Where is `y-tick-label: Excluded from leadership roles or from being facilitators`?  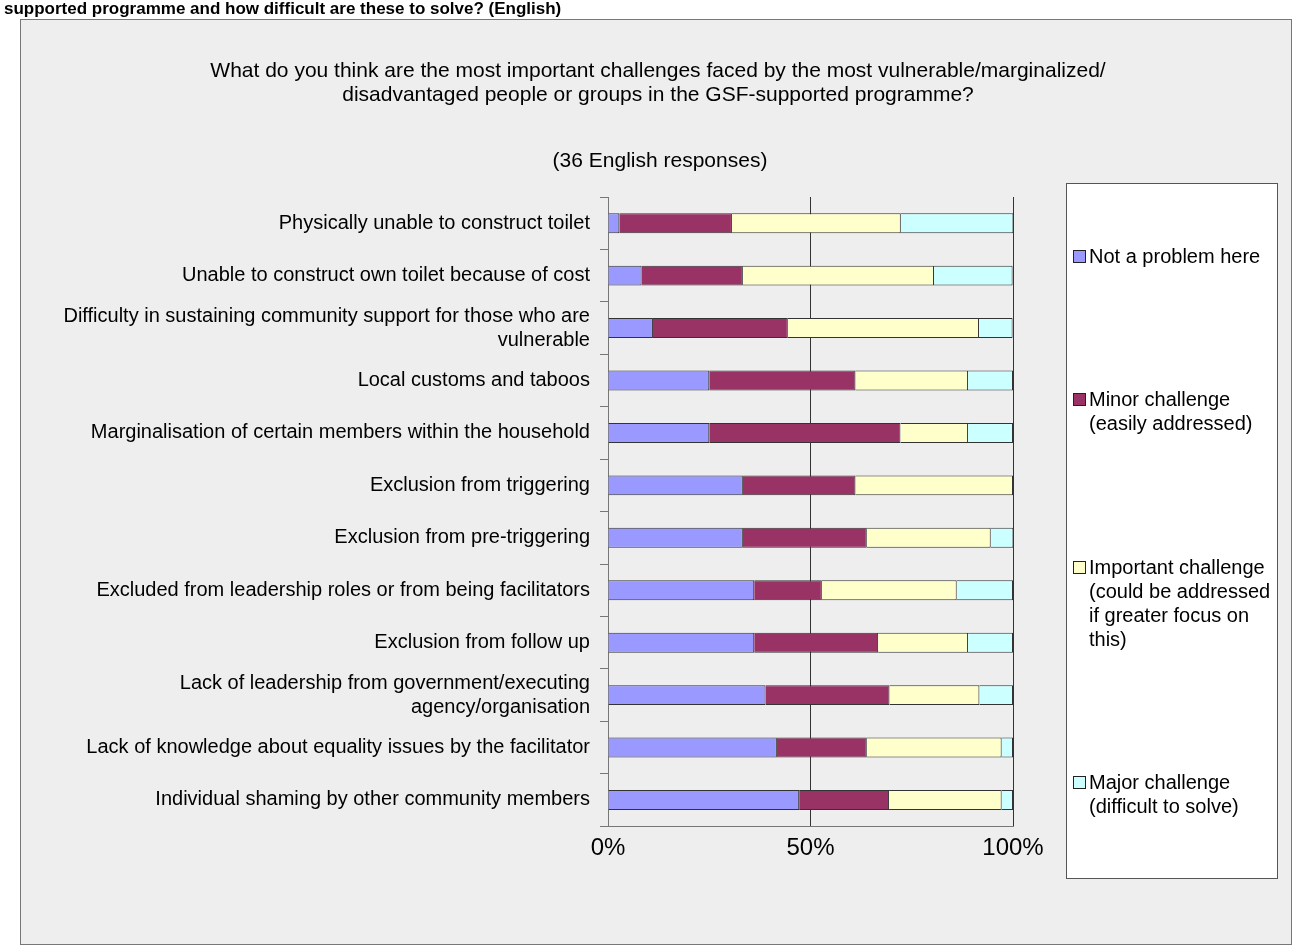
y-tick-label: Excluded from leadership roles or from being facilitators is located at coordinates (343, 588).